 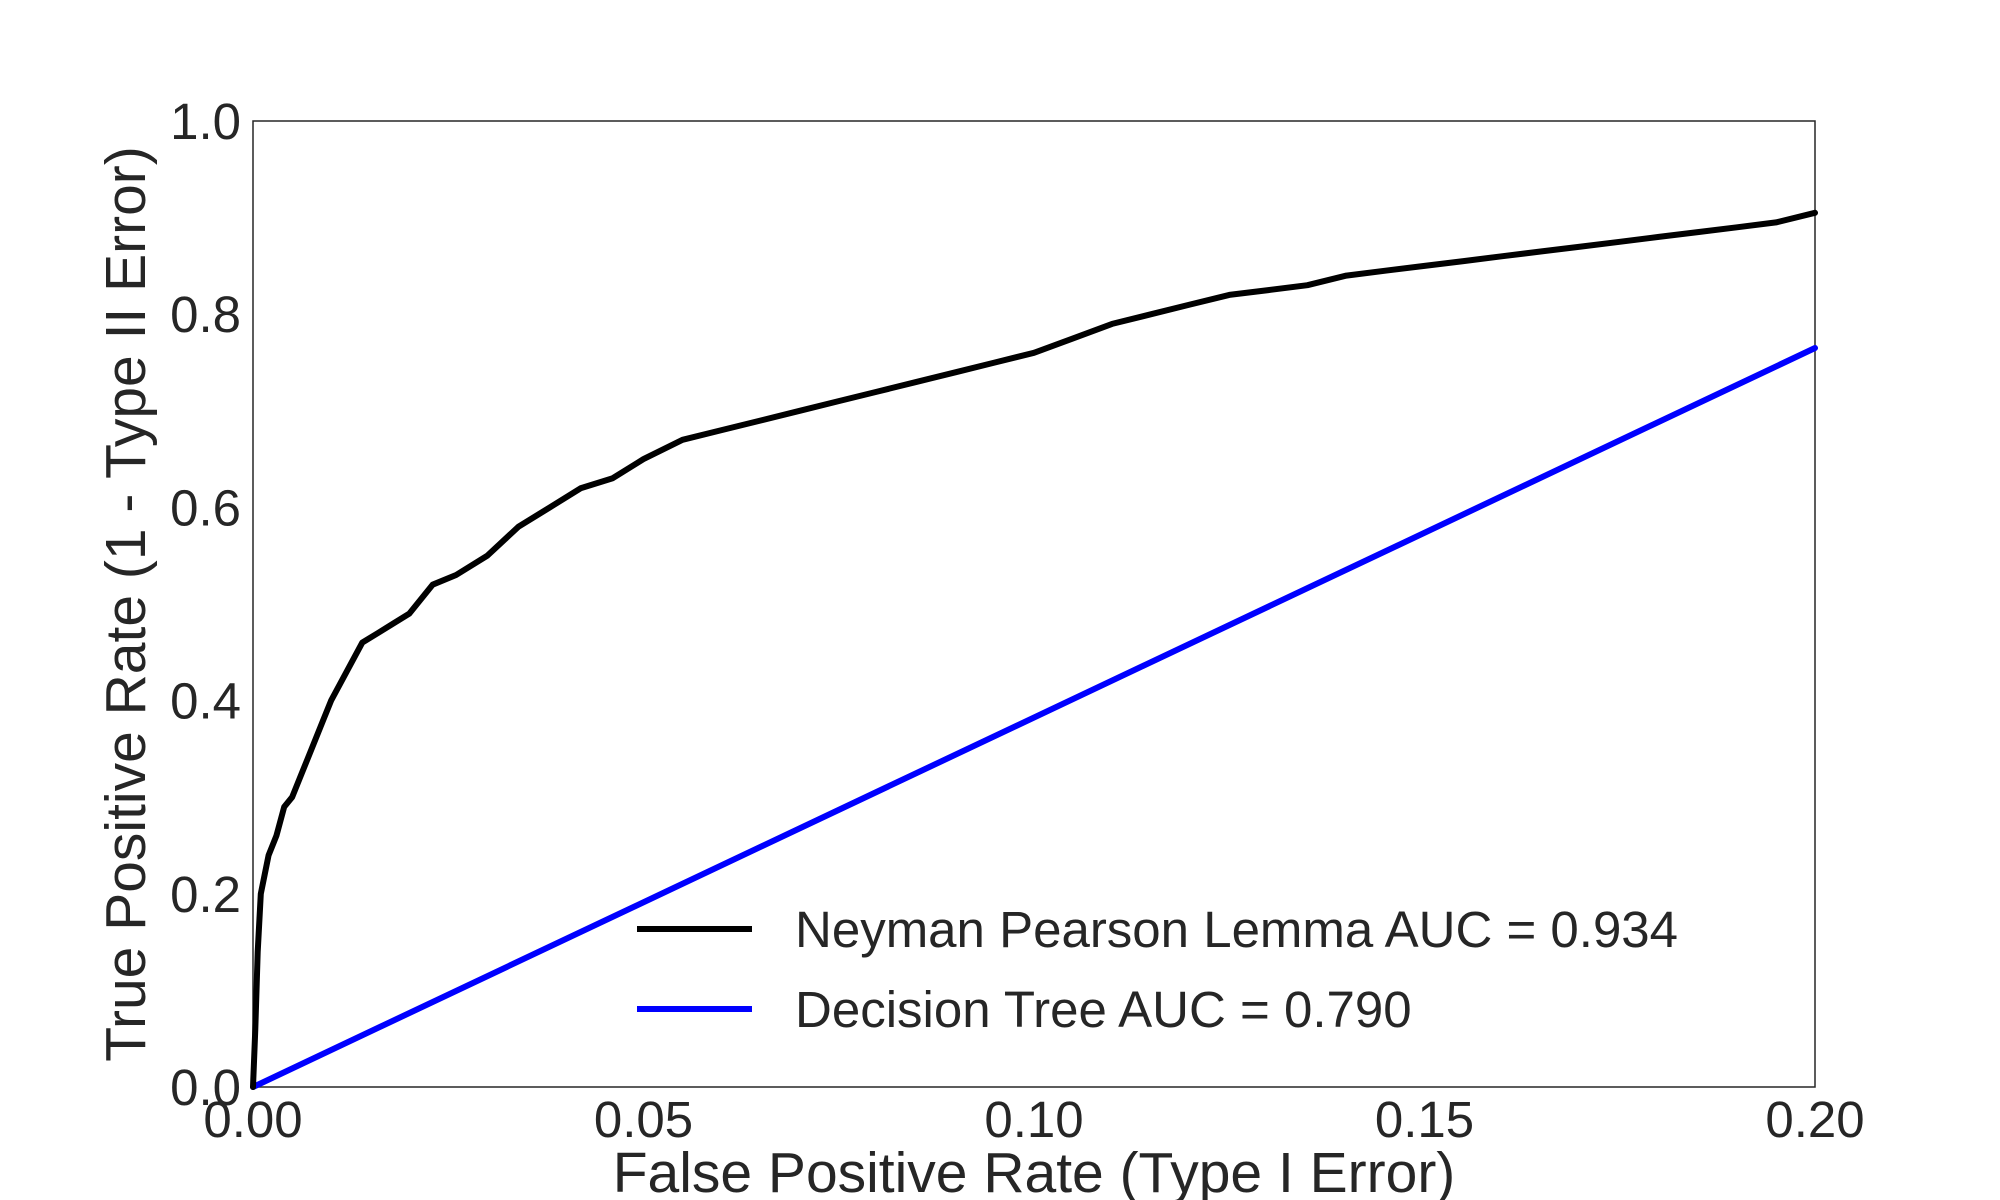 I want to click on x-tick-label: 0.20, so click(x=1814, y=1119).